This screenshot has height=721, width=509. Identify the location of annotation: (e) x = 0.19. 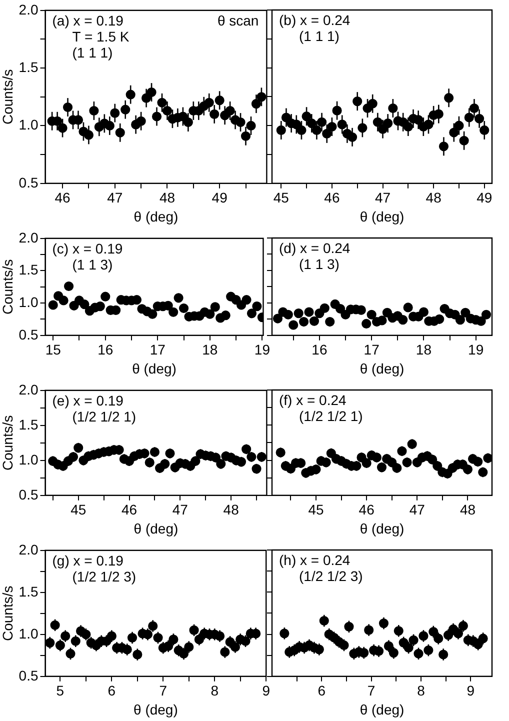
(88, 400).